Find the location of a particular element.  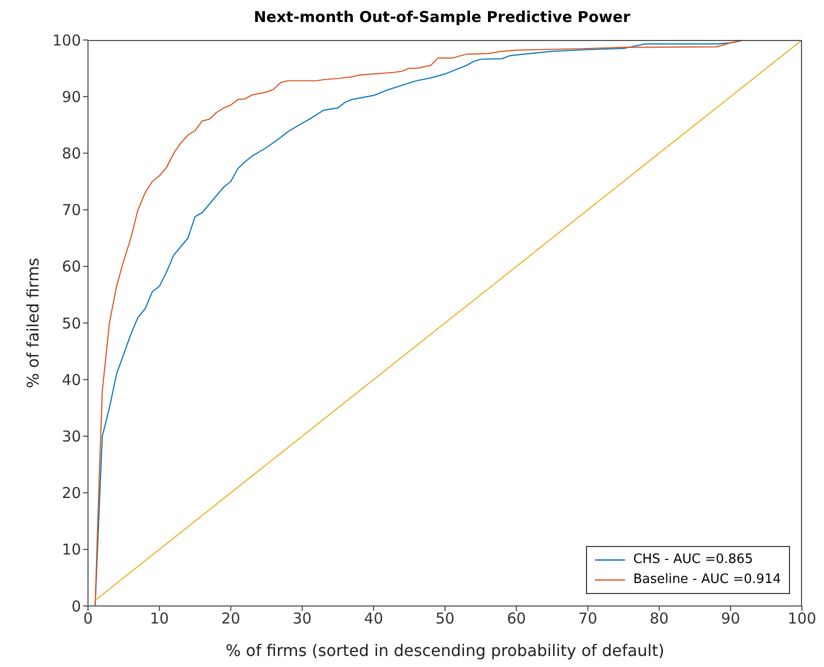

chart-title: Next-month Out-of-Sample Predictive Power is located at coordinates (442, 18).